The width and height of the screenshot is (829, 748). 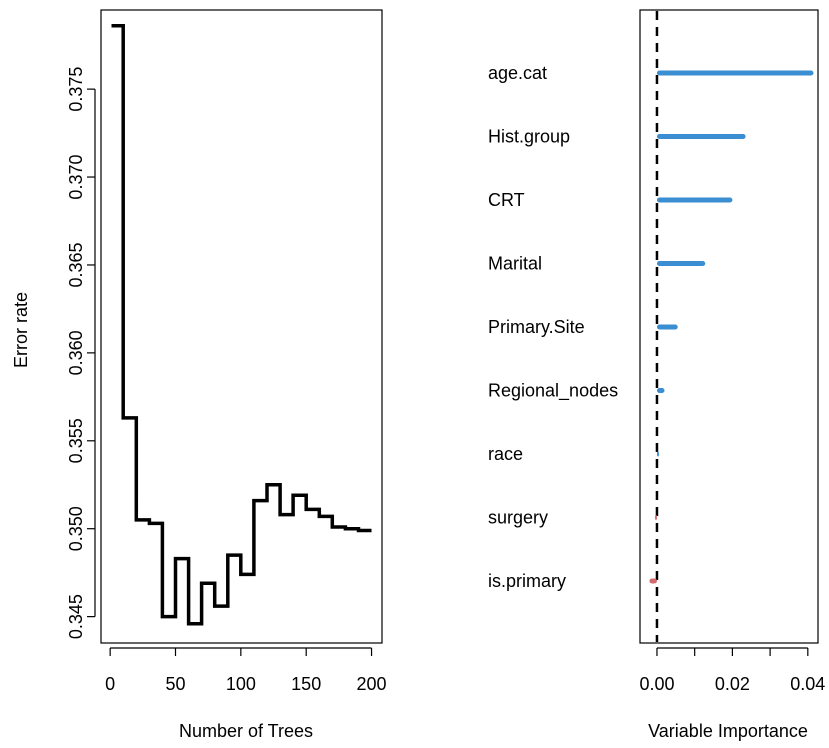 I want to click on error-rate-y-axis: 0.345 0.350 0.355 0.360 0.365 0.370 0.375, so click(x=81, y=353).